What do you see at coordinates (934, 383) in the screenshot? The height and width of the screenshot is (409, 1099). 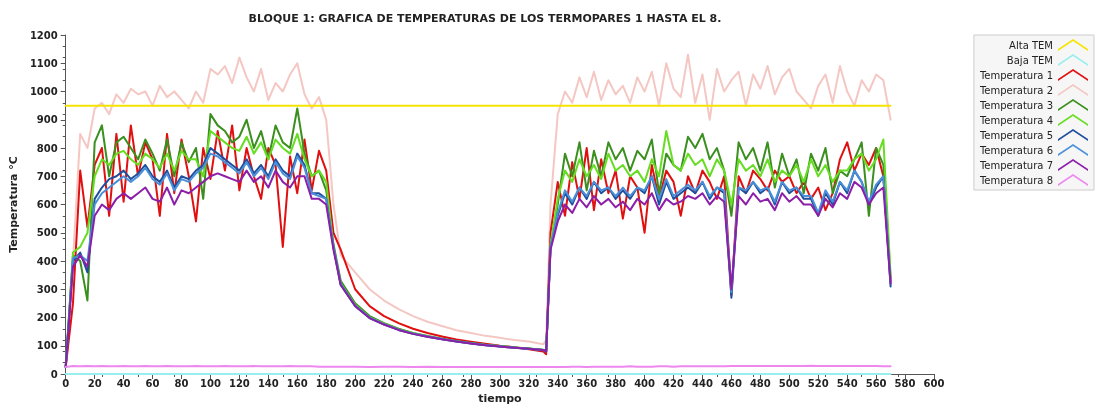 I see `x-tick-label: 600` at bounding box center [934, 383].